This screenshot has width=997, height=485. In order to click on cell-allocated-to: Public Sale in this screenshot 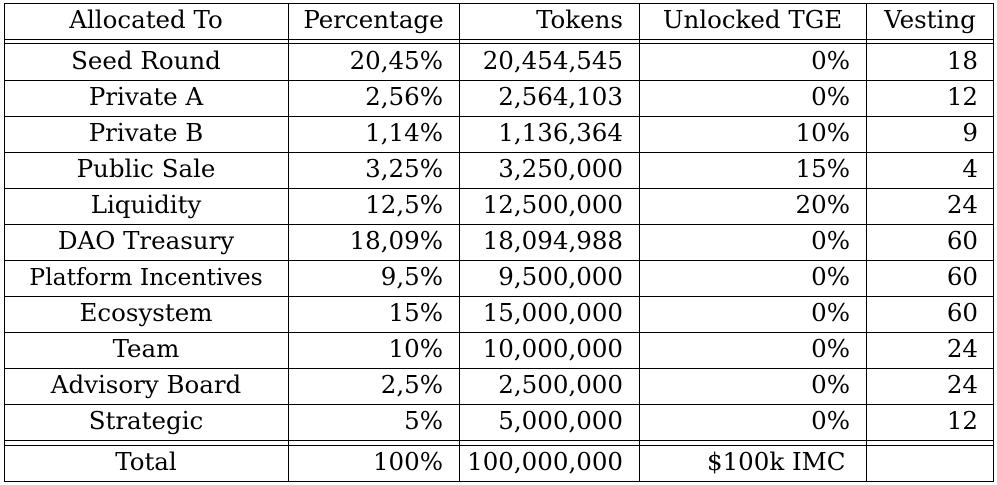, I will do `click(146, 168)`.